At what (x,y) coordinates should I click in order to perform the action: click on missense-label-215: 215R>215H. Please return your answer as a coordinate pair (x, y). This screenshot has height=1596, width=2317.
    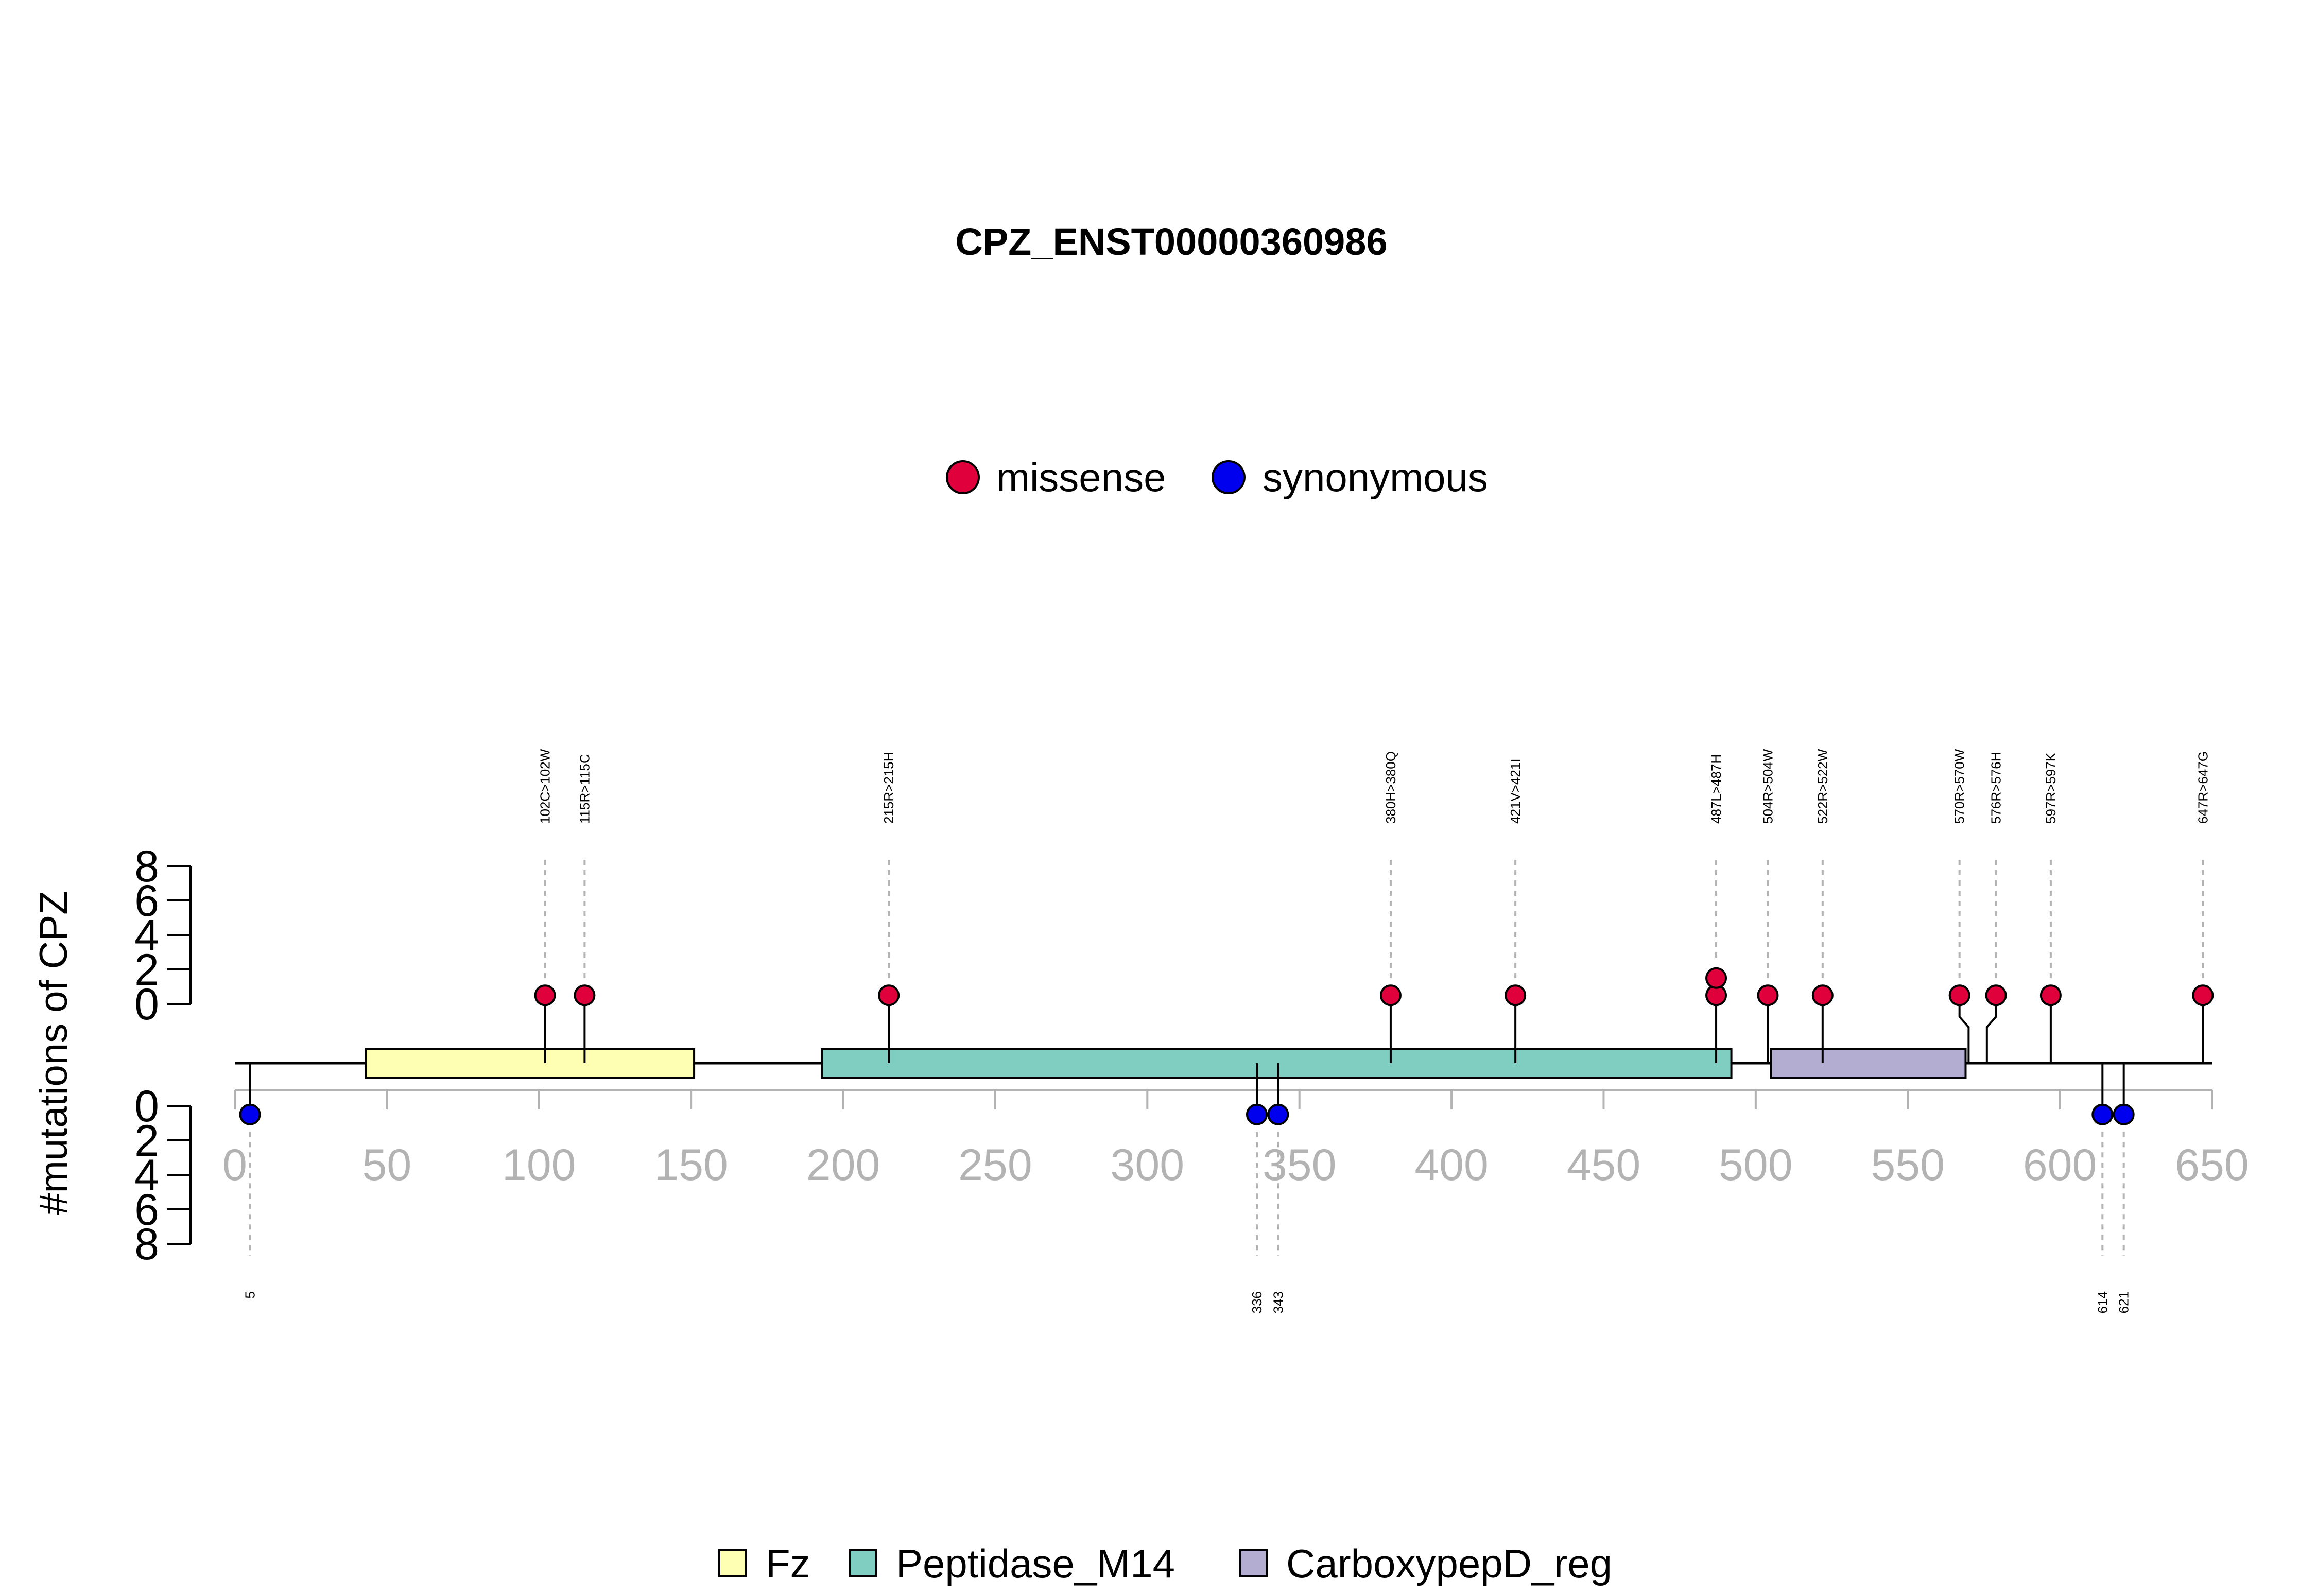
    Looking at the image, I should click on (888, 788).